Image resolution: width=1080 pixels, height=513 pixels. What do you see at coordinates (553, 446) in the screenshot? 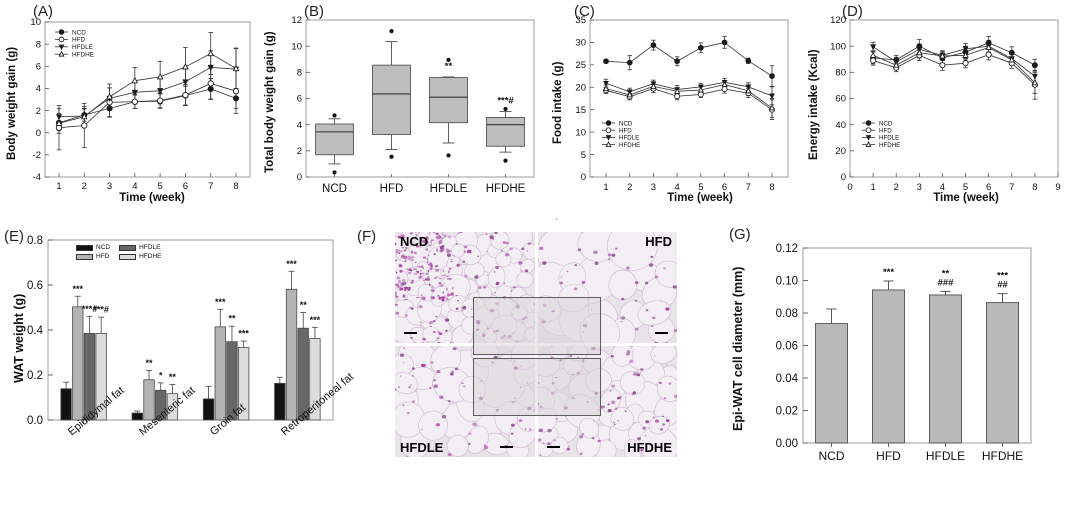
I see `scale-bar-hfdhe` at bounding box center [553, 446].